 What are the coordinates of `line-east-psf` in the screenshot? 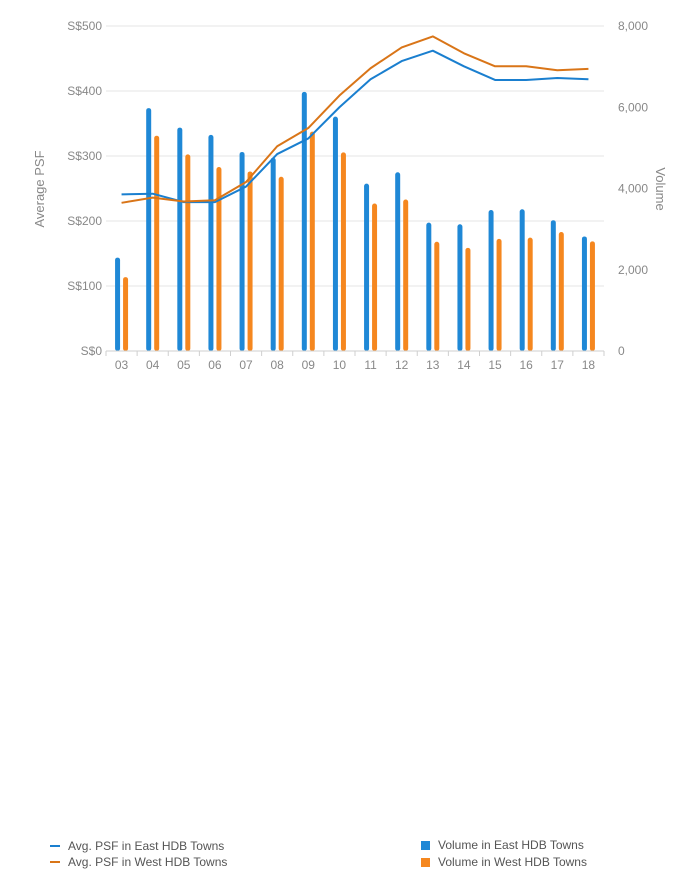 It's located at (355, 126).